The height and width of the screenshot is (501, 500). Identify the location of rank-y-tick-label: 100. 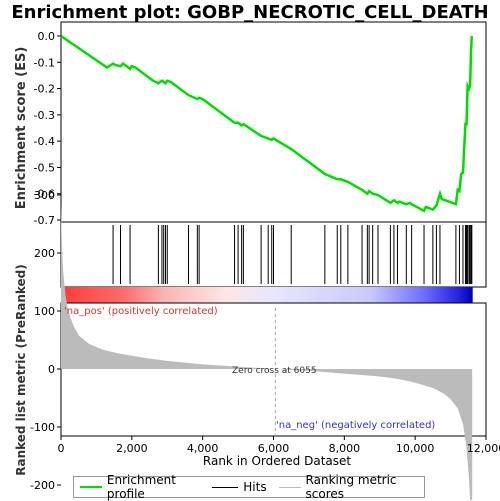
(44, 311).